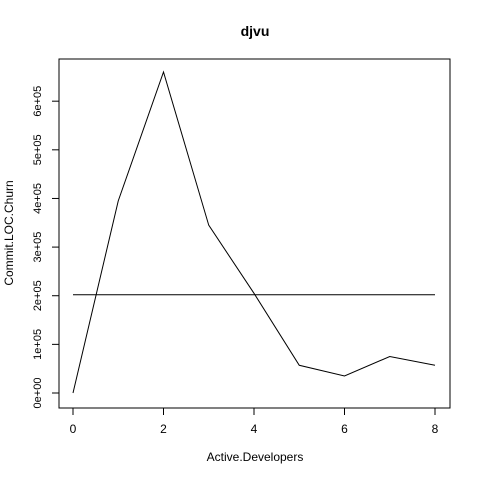 The width and height of the screenshot is (480, 480). Describe the element at coordinates (255, 457) in the screenshot. I see `x-axis-label: Active.Developers` at that location.